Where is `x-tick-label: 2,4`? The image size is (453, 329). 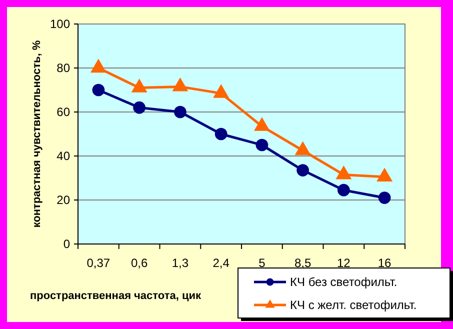 x-tick-label: 2,4 is located at coordinates (221, 263).